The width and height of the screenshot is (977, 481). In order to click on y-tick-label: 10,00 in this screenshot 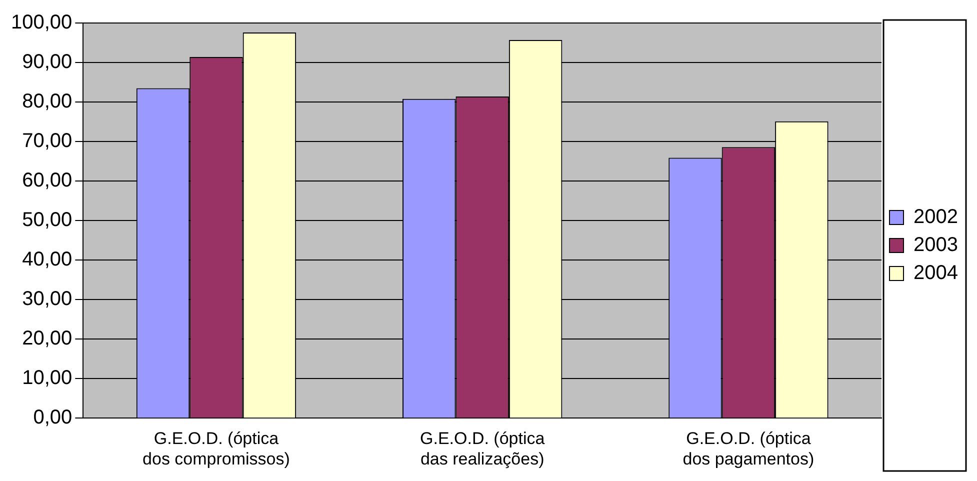, I will do `click(47, 378)`.